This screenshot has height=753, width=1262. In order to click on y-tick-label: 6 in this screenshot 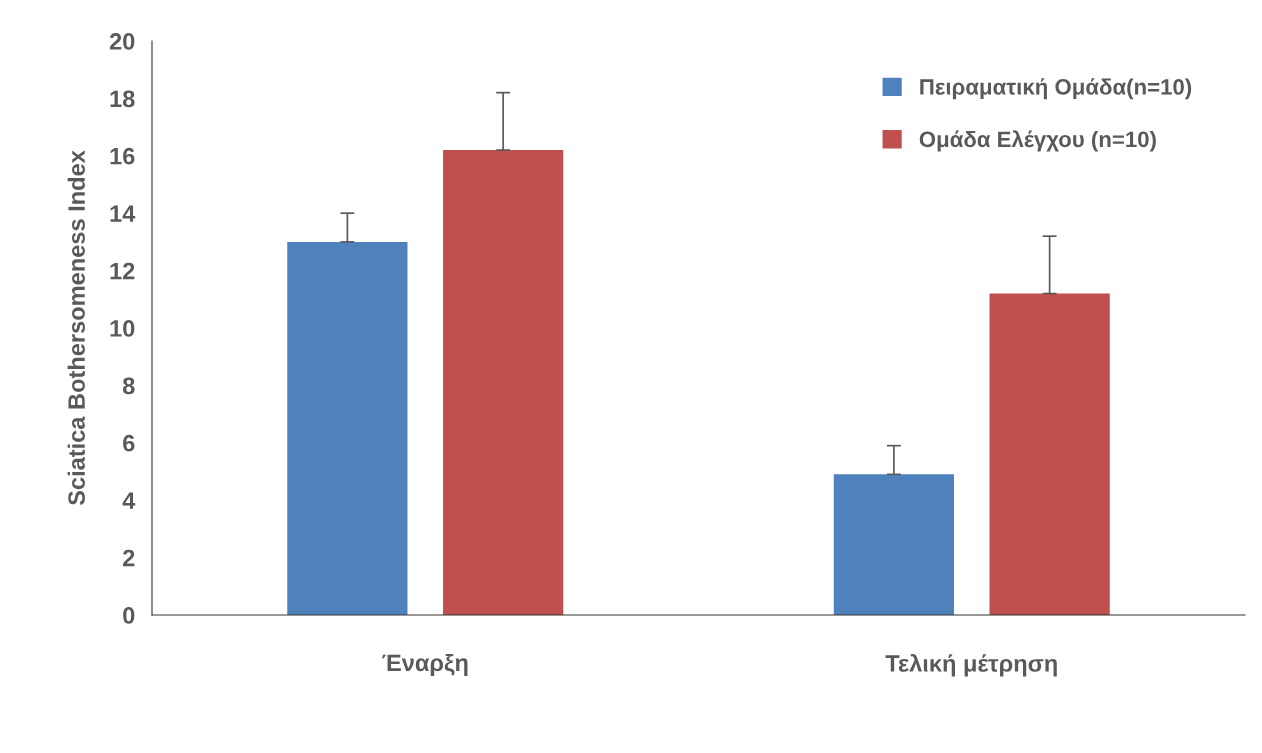, I will do `click(129, 443)`.